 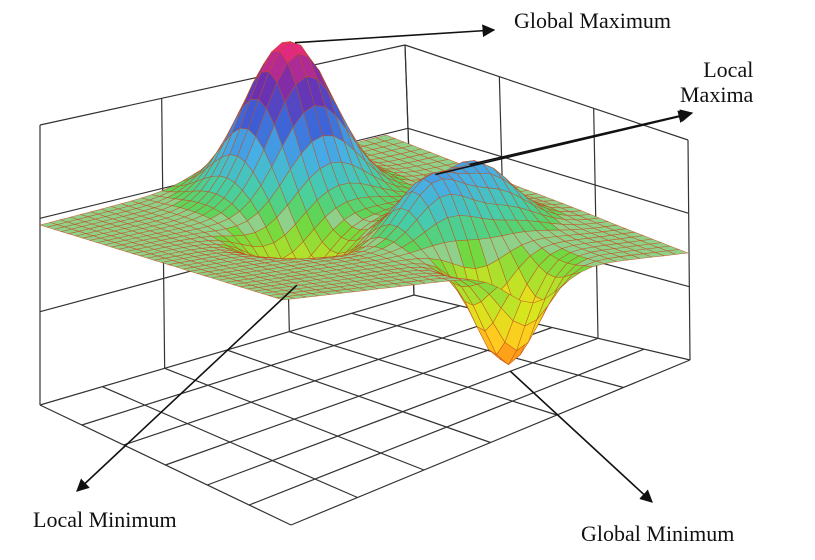 I want to click on local-maxima-label-line1: Local, so click(x=728, y=69).